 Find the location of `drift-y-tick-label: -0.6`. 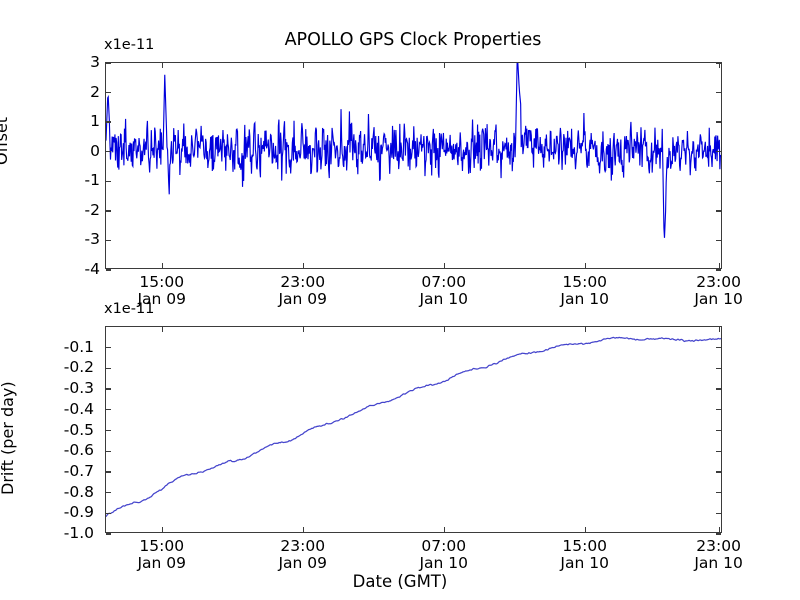

drift-y-tick-label: -0.6 is located at coordinates (78, 450).